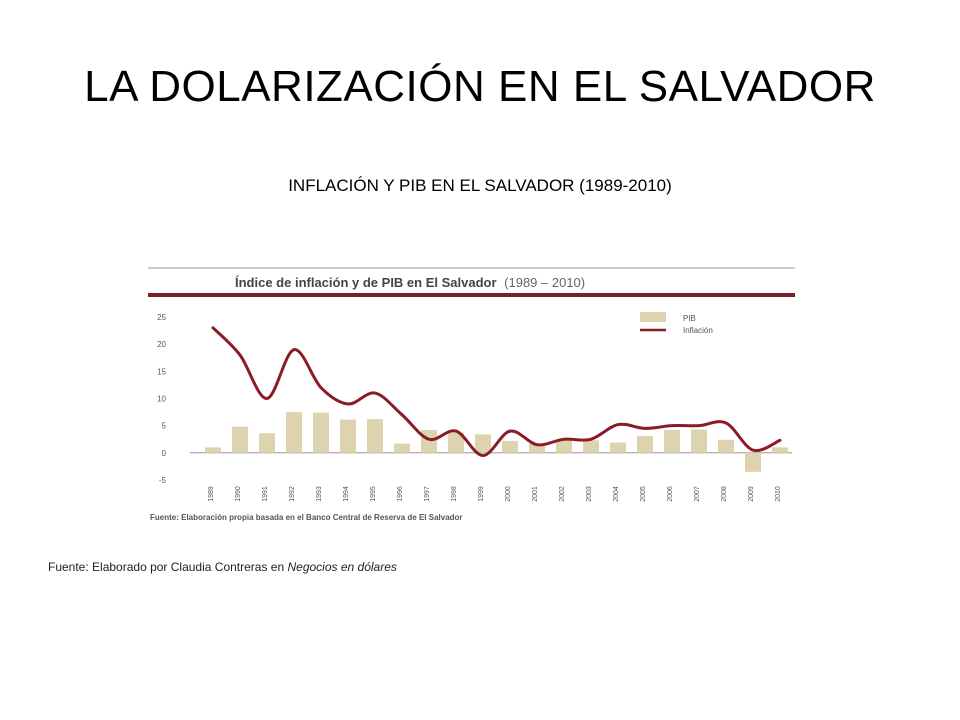  I want to click on legend-inflation-label: Inflación, so click(698, 330).